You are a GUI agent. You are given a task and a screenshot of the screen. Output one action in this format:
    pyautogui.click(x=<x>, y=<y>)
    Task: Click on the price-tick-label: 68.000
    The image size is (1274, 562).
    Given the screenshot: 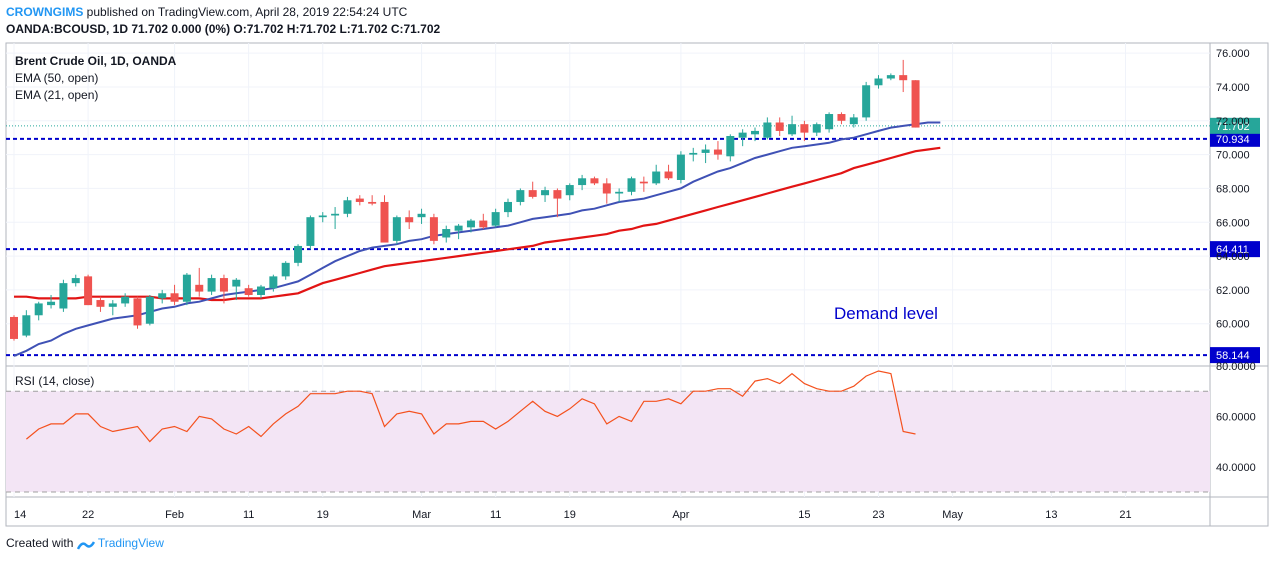 What is the action you would take?
    pyautogui.click(x=1233, y=189)
    